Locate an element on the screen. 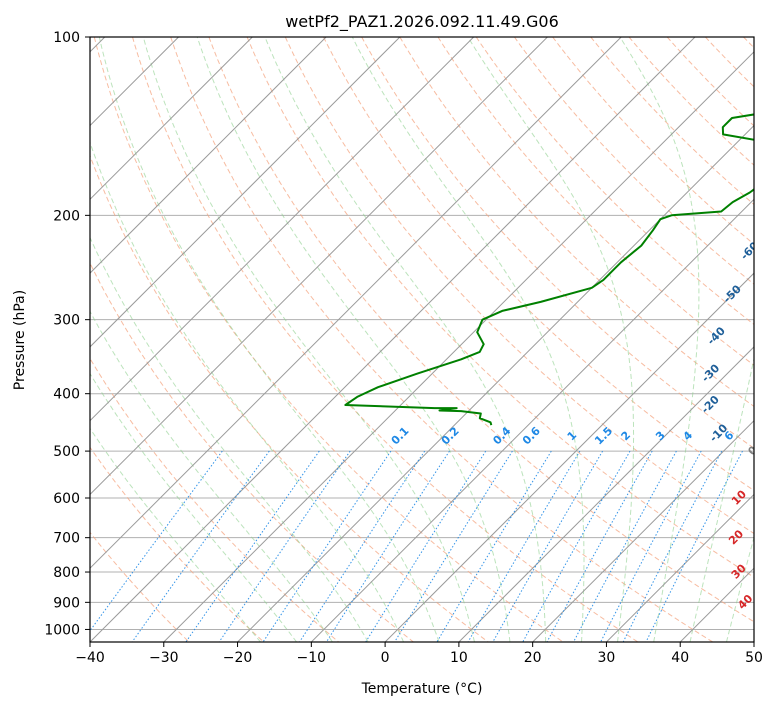  x-axis: −40 −30 −20 −10 0 10 20 30 40 50 is located at coordinates (419, 654).